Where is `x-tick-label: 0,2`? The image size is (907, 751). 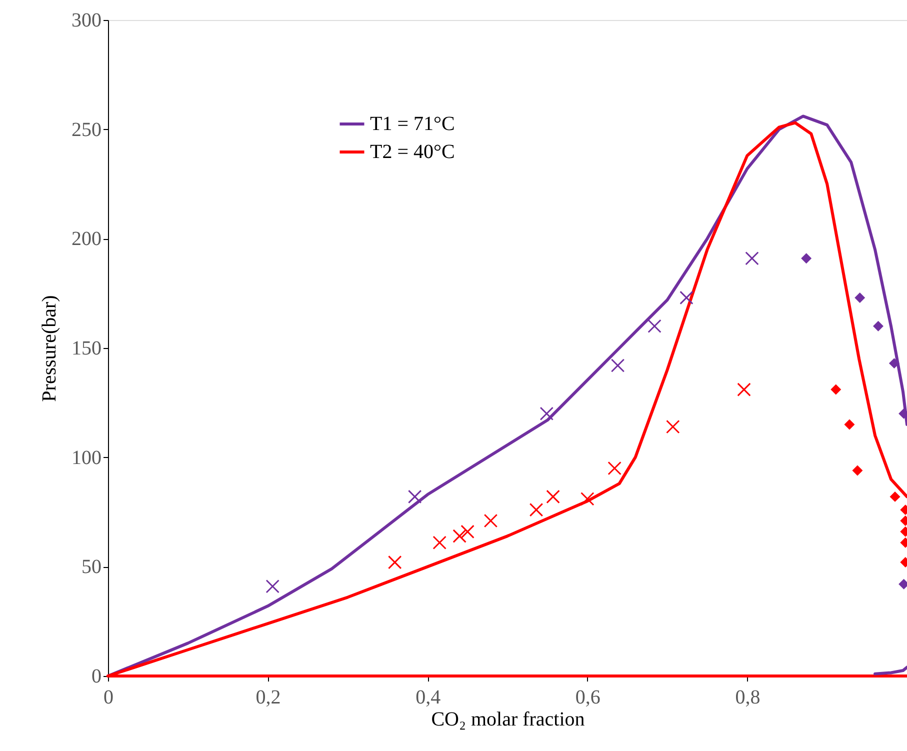 x-tick-label: 0,2 is located at coordinates (268, 697).